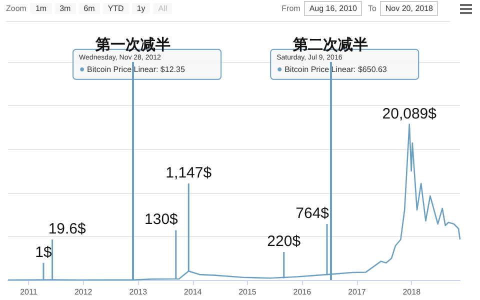  I want to click on x-tick-label: 2016, so click(302, 292).